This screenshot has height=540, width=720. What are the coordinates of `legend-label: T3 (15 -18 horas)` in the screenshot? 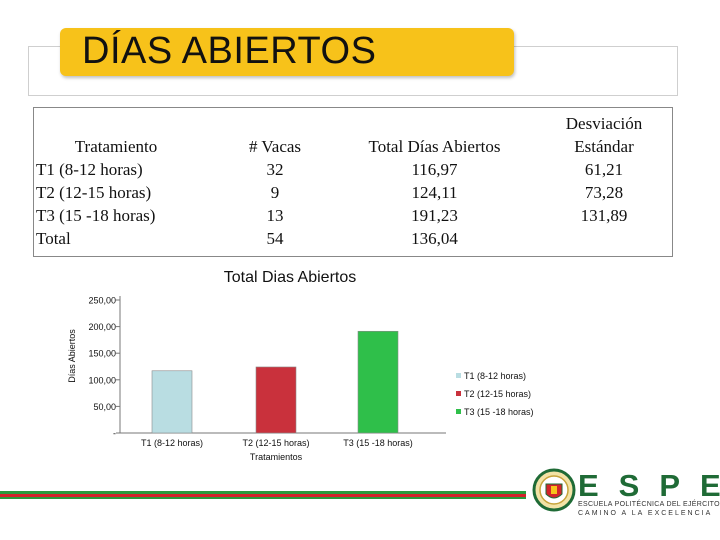 It's located at (499, 412).